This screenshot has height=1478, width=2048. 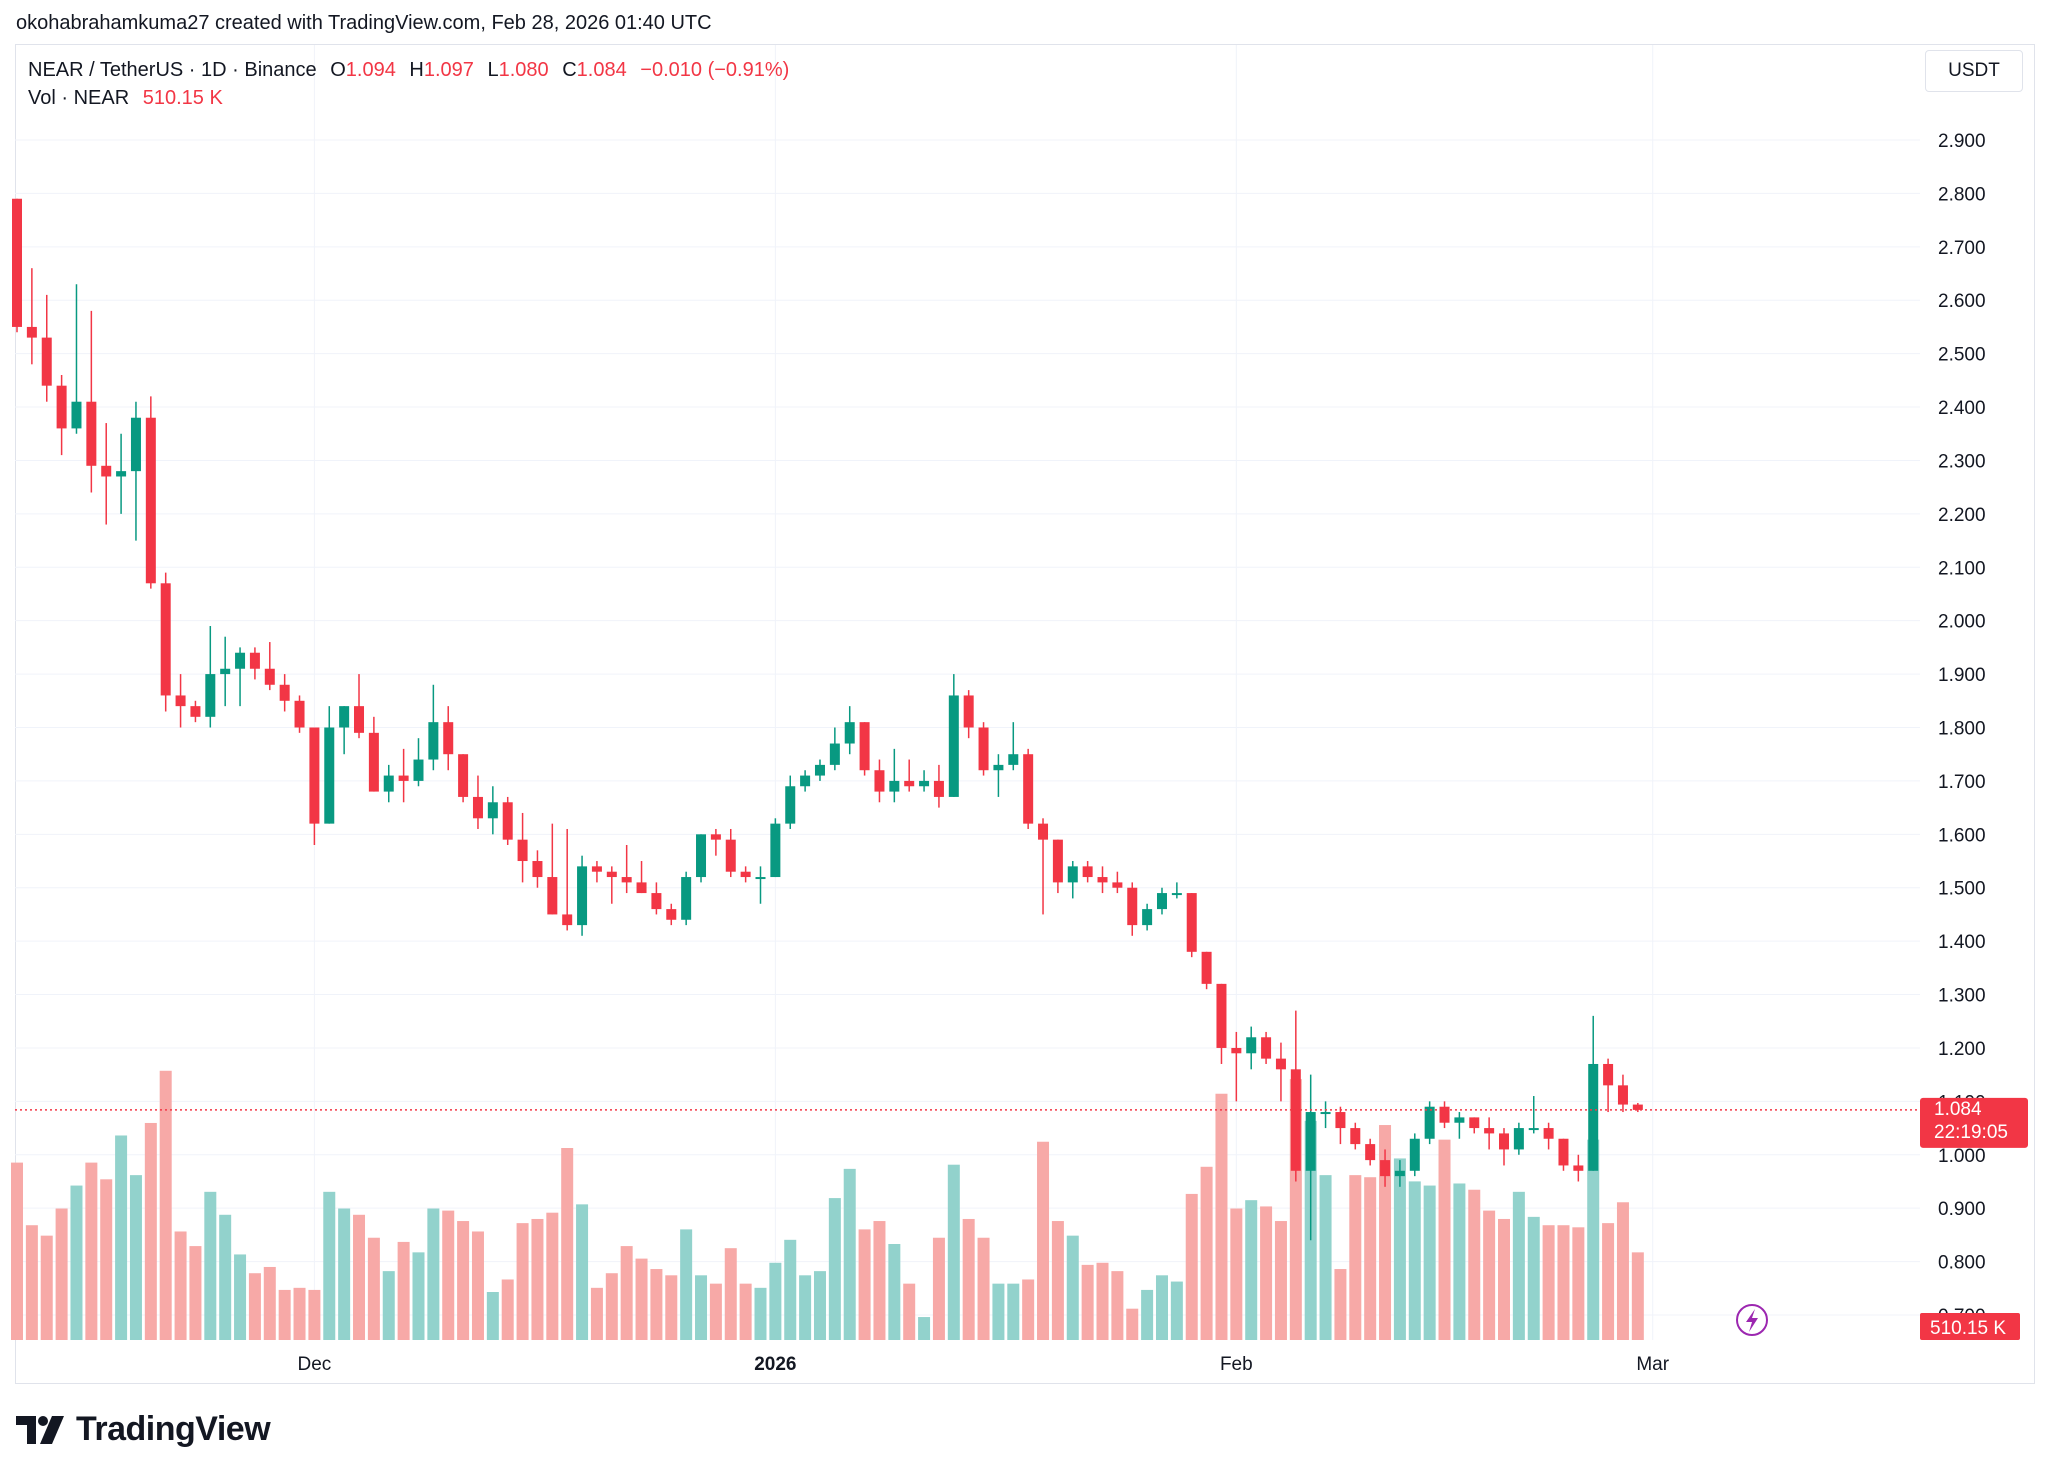 I want to click on legend-open-label: O, so click(x=338, y=70).